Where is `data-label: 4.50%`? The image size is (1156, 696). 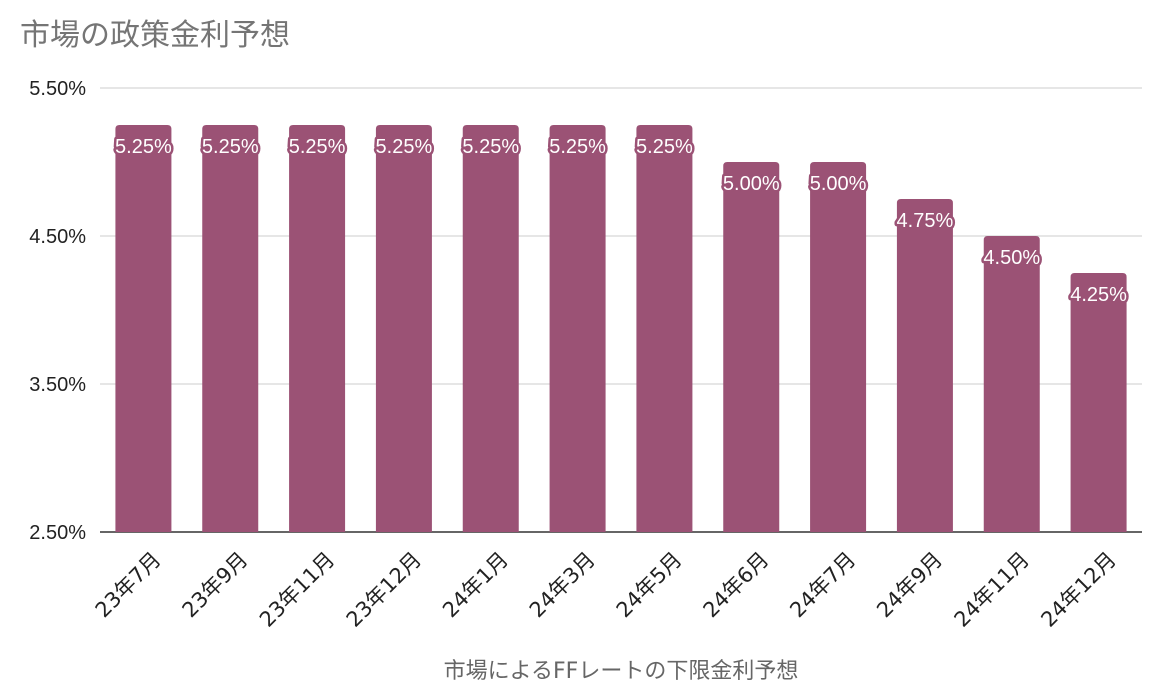
data-label: 4.50% is located at coordinates (1011, 258).